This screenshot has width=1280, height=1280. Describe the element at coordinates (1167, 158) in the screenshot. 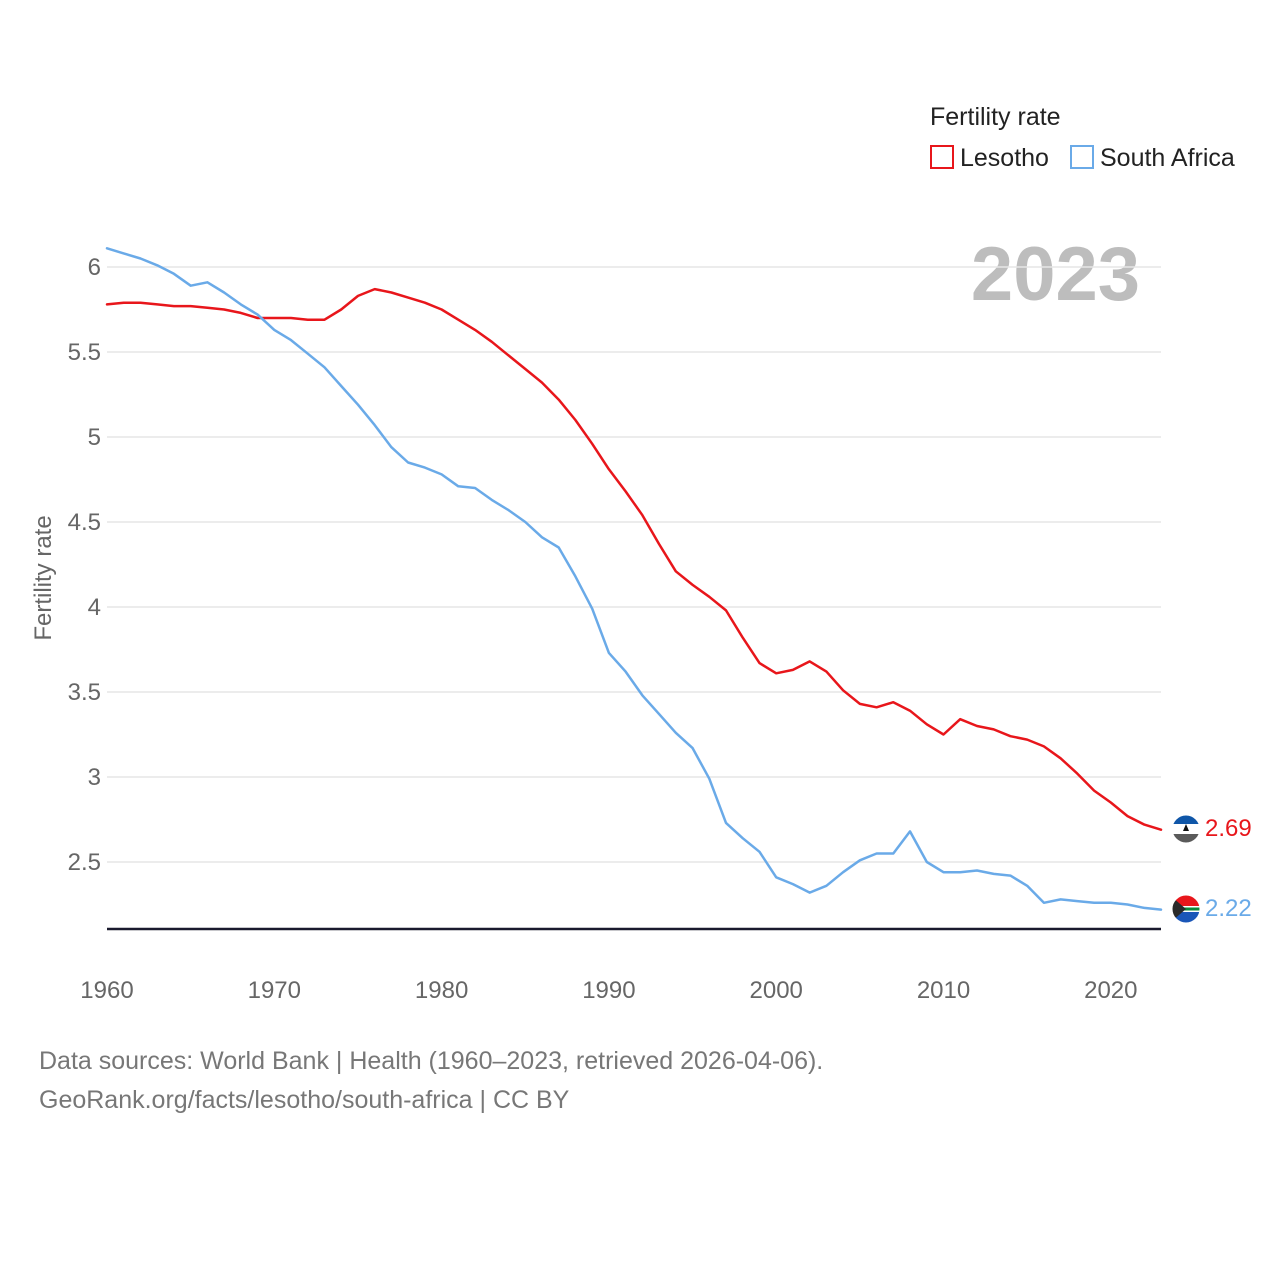

I see `legend-label-south-africa: South Africa` at that location.